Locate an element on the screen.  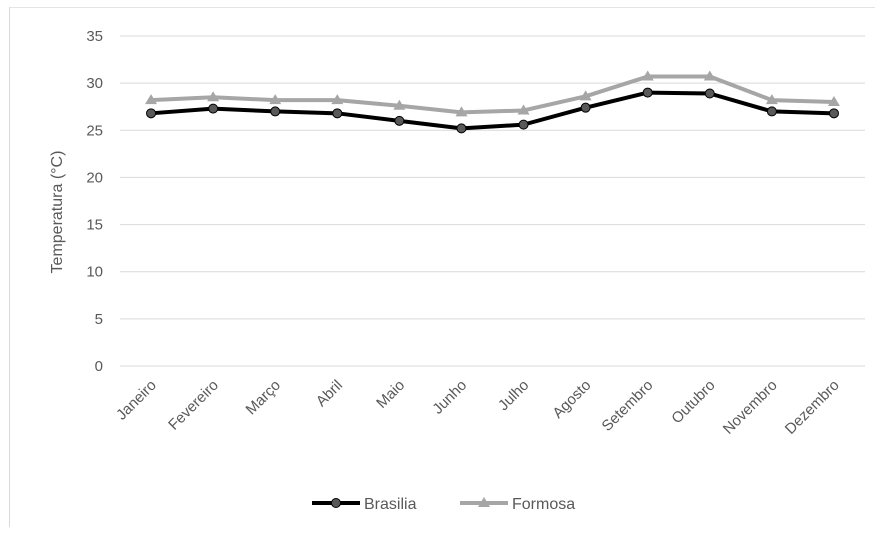
x-tick-label: Fevereiro is located at coordinates (193, 405).